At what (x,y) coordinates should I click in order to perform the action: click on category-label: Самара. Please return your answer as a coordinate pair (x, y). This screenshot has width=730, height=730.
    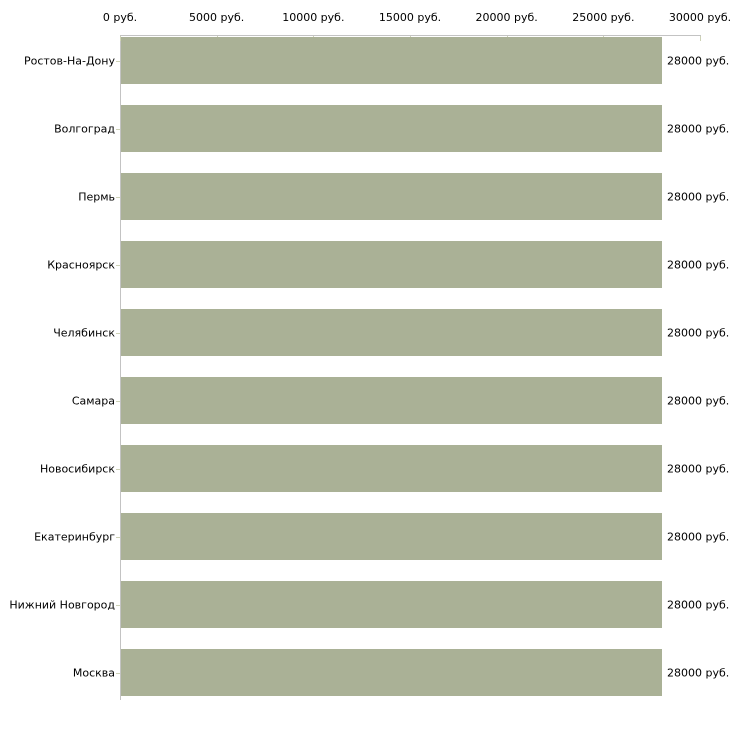
    Looking at the image, I should click on (93, 400).